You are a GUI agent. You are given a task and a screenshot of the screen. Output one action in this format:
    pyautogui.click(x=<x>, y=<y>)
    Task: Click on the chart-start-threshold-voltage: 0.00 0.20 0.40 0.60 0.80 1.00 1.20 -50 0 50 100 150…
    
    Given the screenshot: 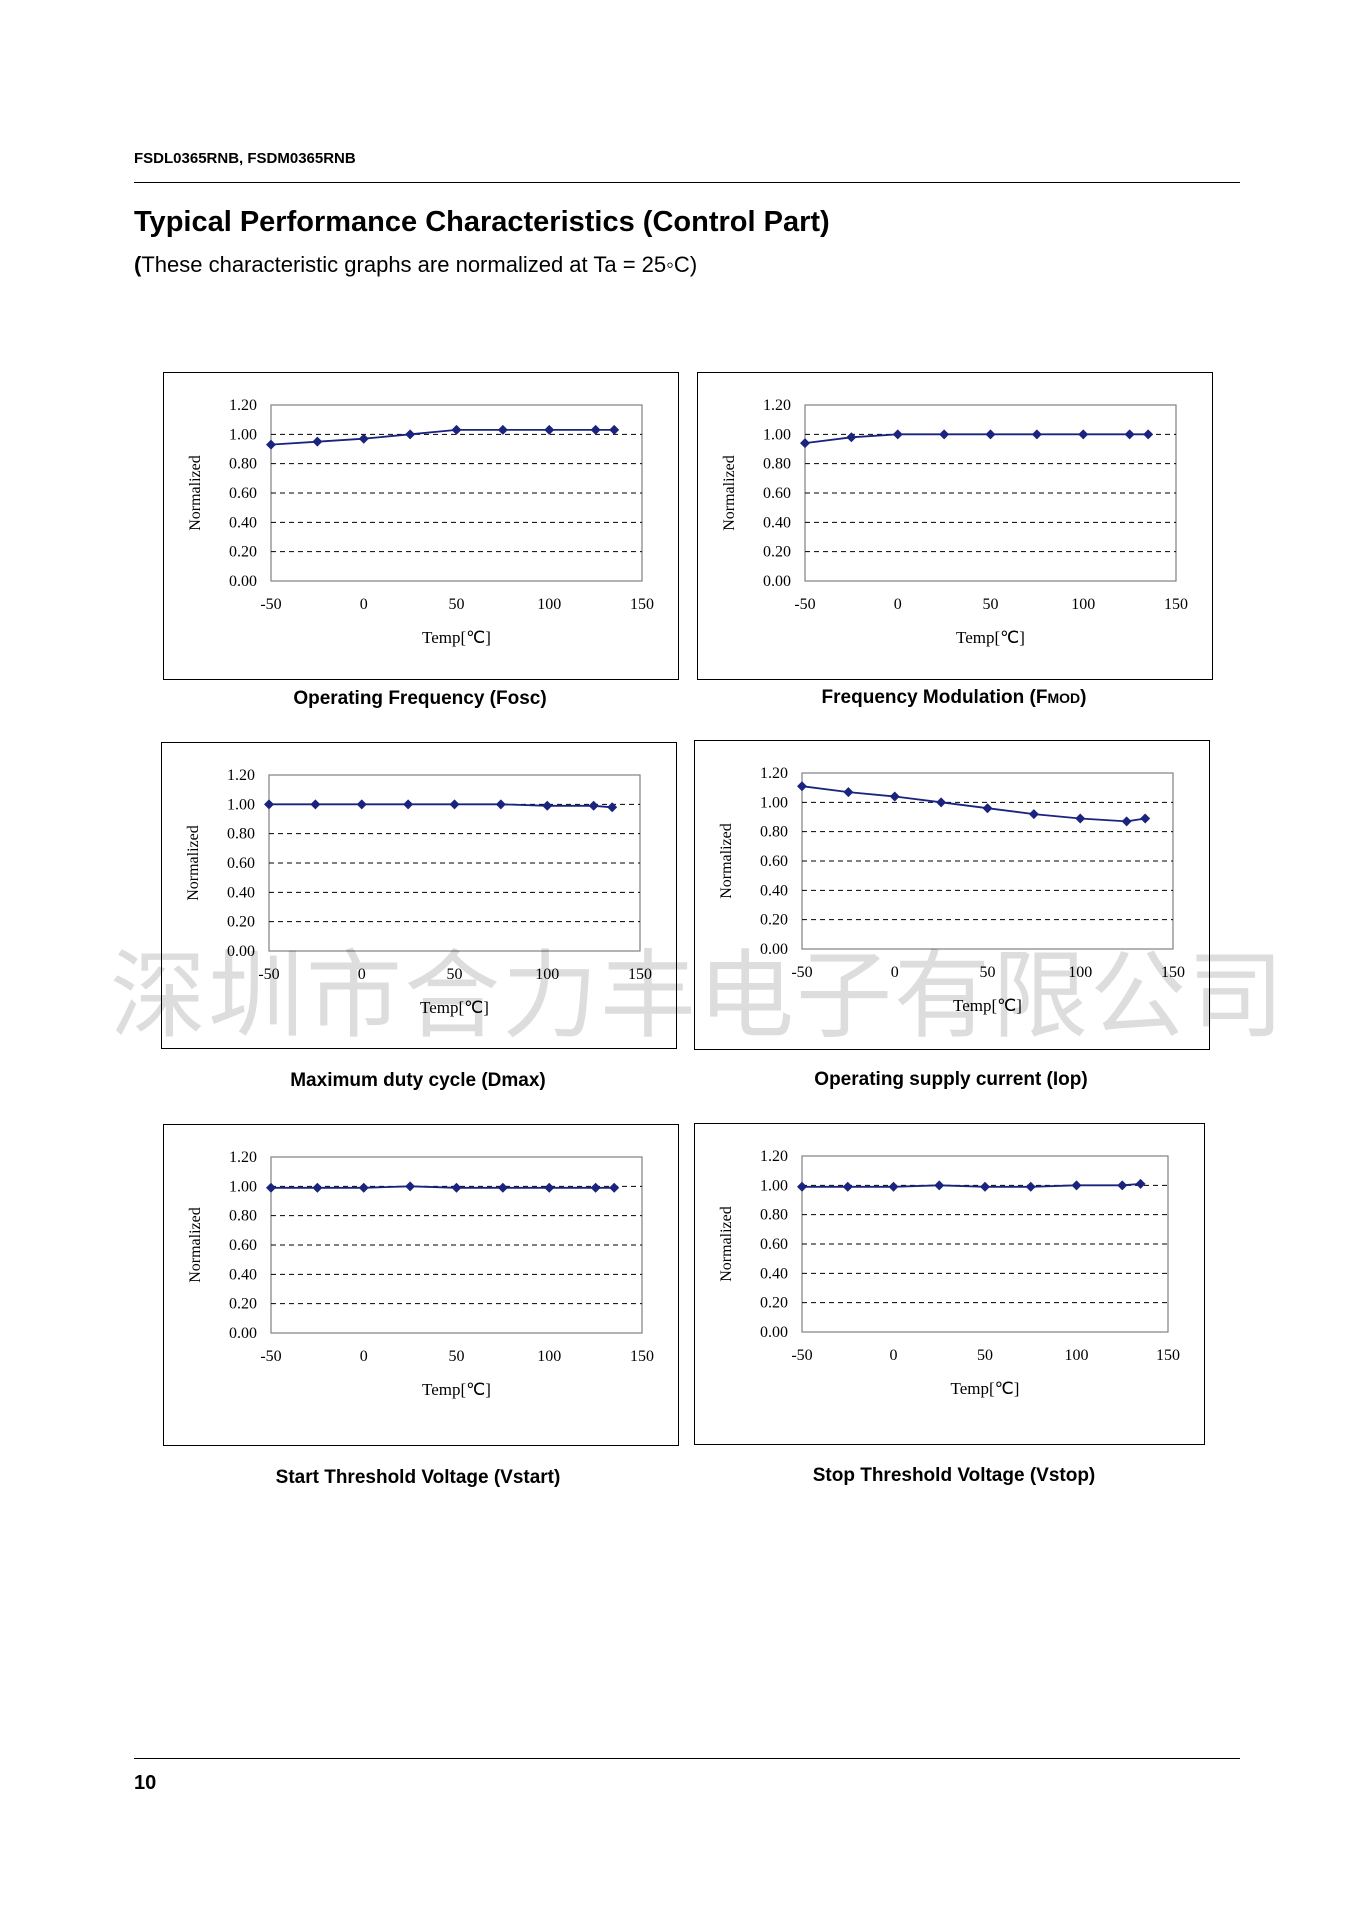 What is the action you would take?
    pyautogui.click(x=421, y=1285)
    